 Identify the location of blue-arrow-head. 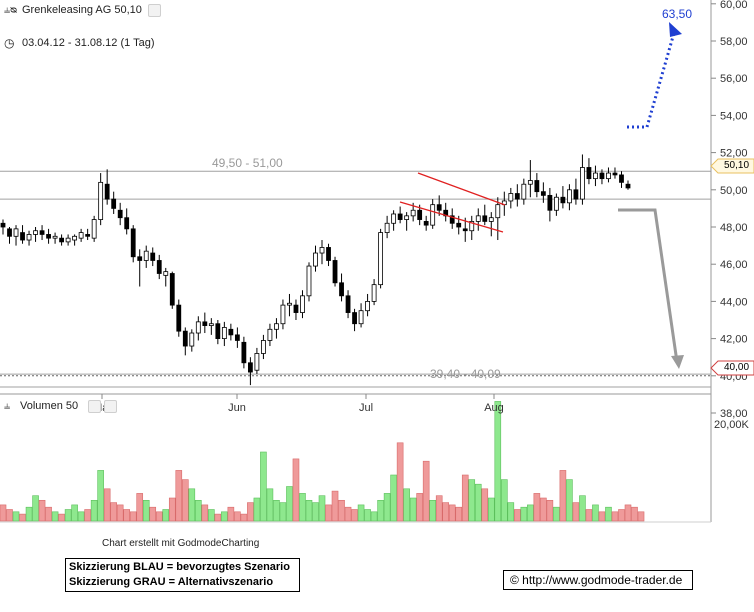
(675, 29).